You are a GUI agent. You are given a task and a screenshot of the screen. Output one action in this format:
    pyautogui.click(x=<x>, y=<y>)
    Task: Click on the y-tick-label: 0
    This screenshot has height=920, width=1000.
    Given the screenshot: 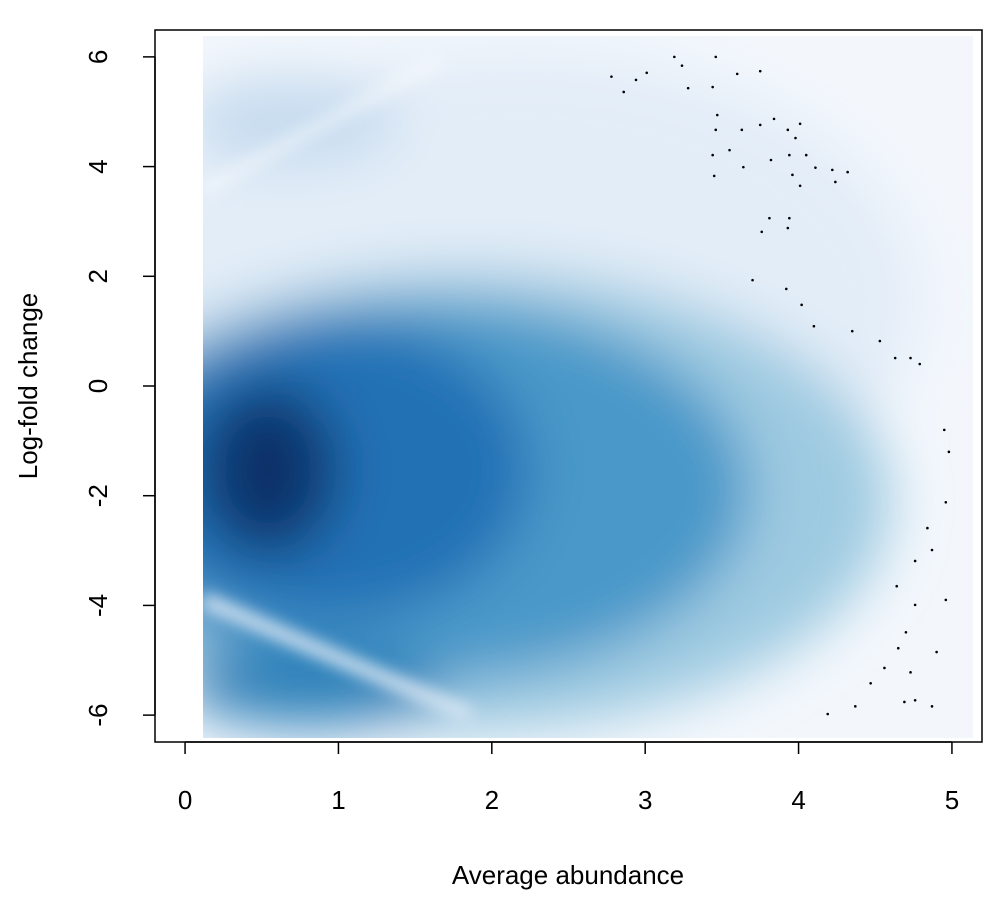 What is the action you would take?
    pyautogui.click(x=98, y=386)
    